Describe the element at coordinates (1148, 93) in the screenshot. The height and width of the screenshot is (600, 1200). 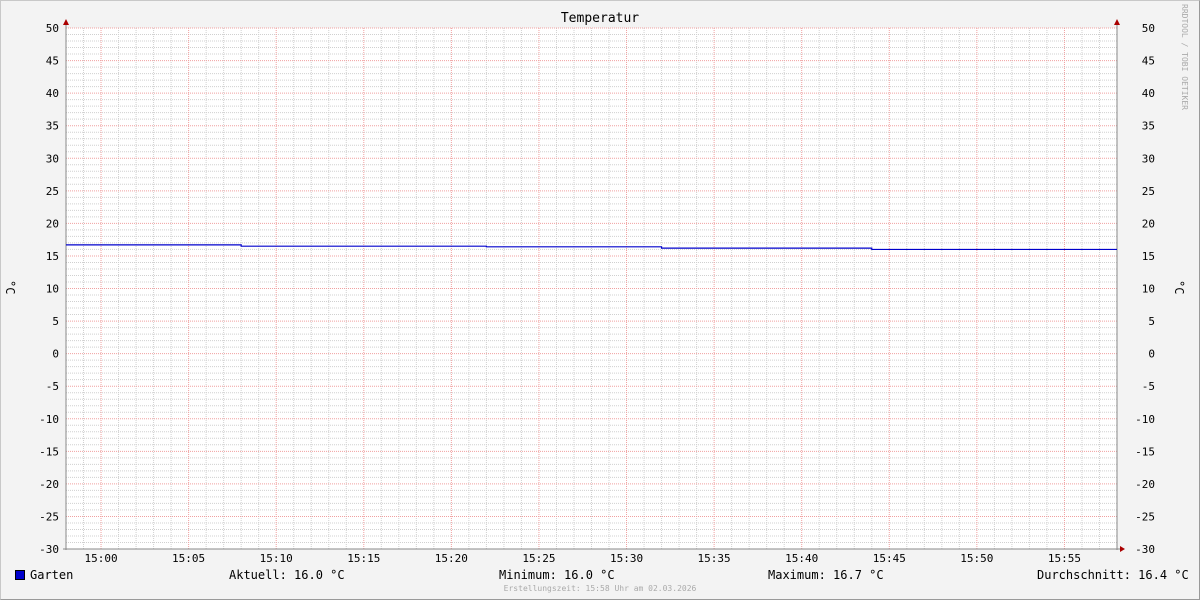
I see `y-tick-label-right: 40` at that location.